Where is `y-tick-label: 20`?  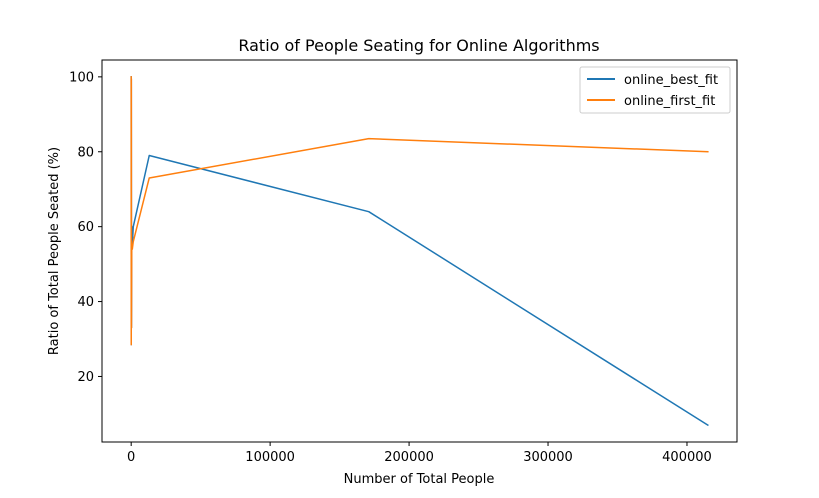
y-tick-label: 20 is located at coordinates (85, 377).